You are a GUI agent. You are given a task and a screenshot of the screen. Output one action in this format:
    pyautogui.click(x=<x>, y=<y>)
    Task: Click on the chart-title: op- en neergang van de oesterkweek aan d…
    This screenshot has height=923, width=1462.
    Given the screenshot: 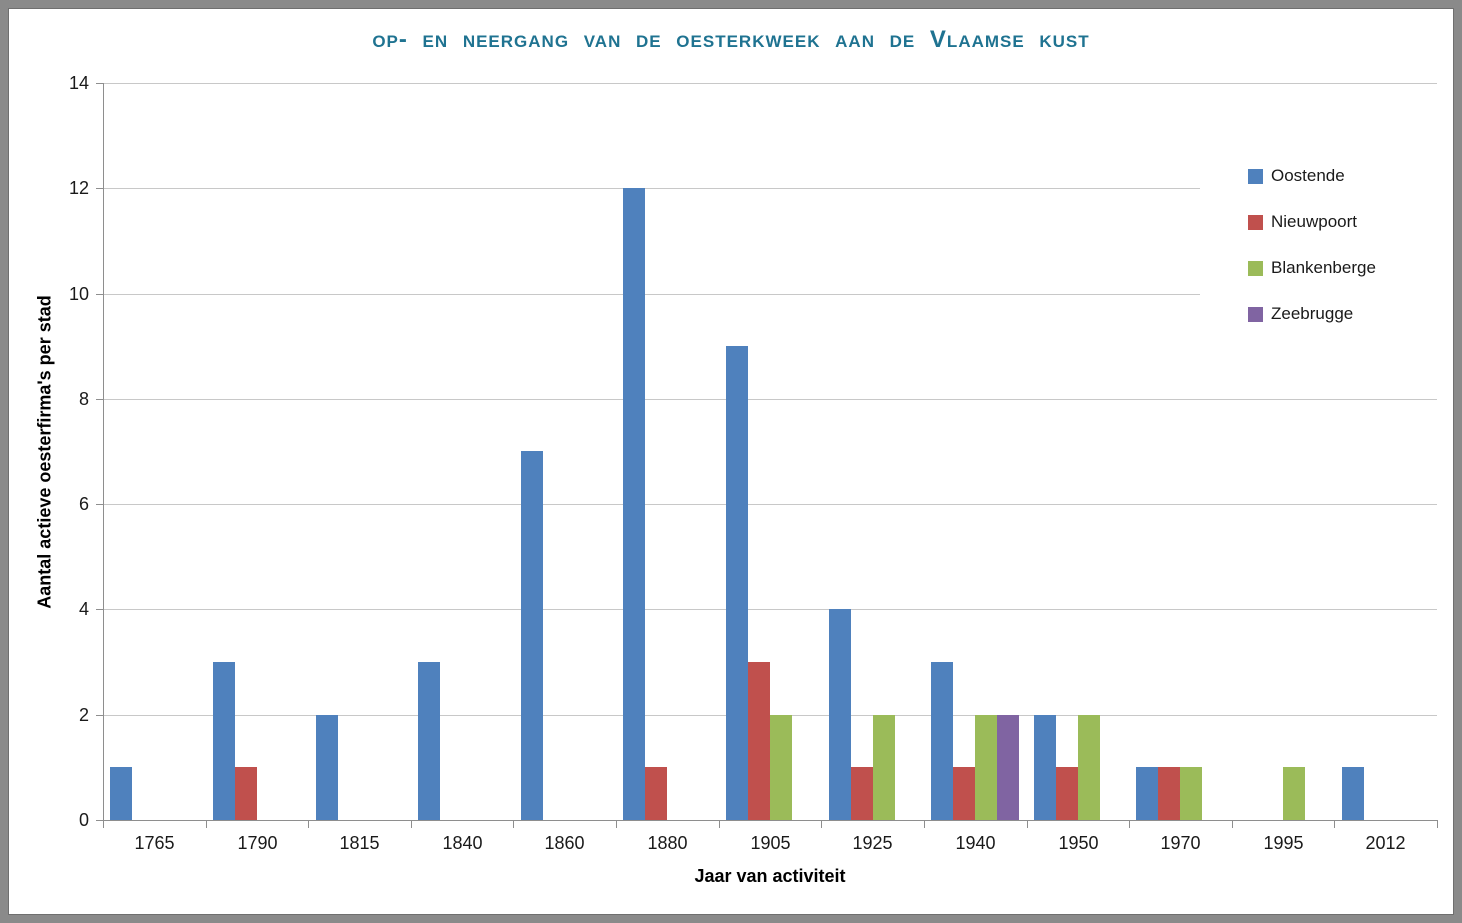 What is the action you would take?
    pyautogui.click(x=731, y=39)
    